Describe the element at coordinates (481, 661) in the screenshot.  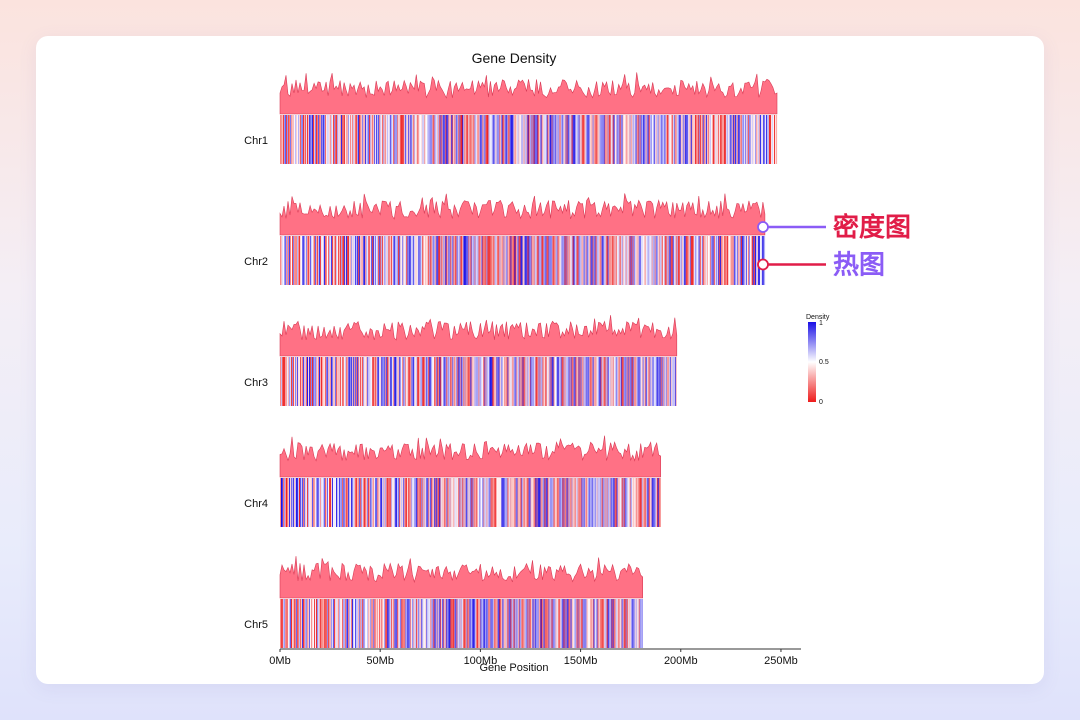
I see `x-tick-label: 100Mb` at that location.